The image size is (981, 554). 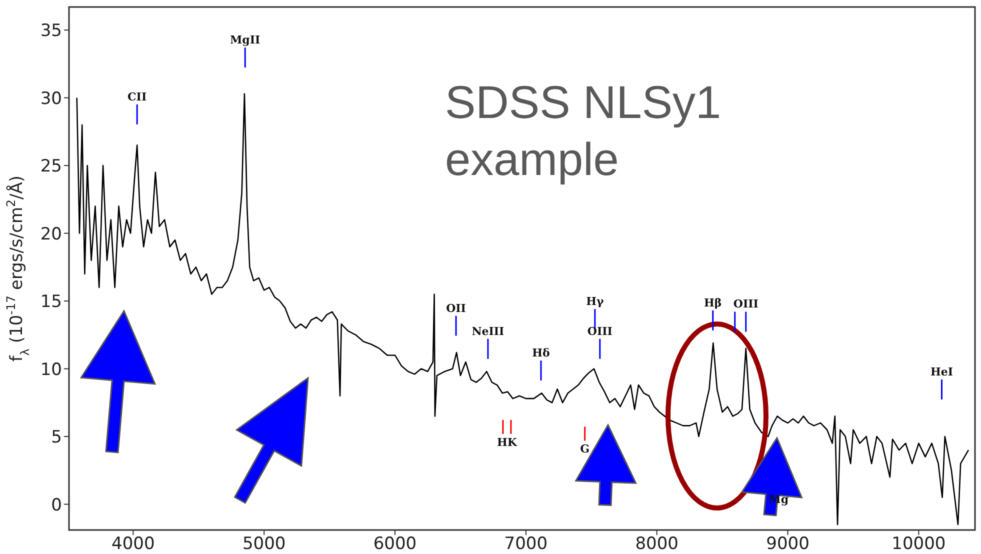 What do you see at coordinates (51, 234) in the screenshot?
I see `y-tick-label: 20` at bounding box center [51, 234].